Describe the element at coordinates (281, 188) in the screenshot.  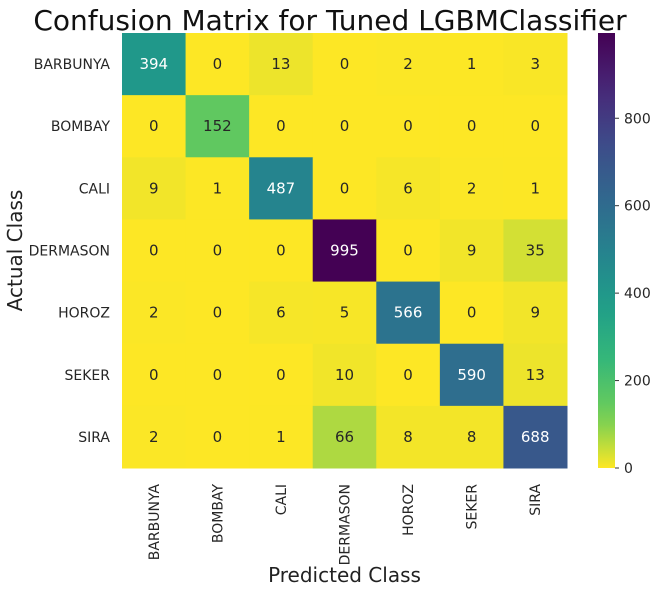
I see `cell-value-label: 487` at that location.